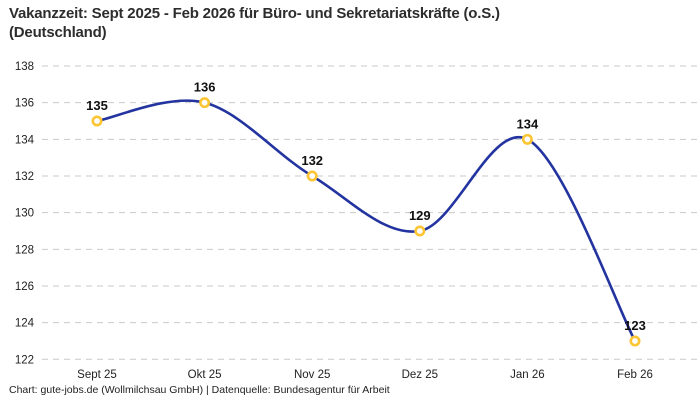  I want to click on x-tick-label: Feb 26, so click(635, 375).